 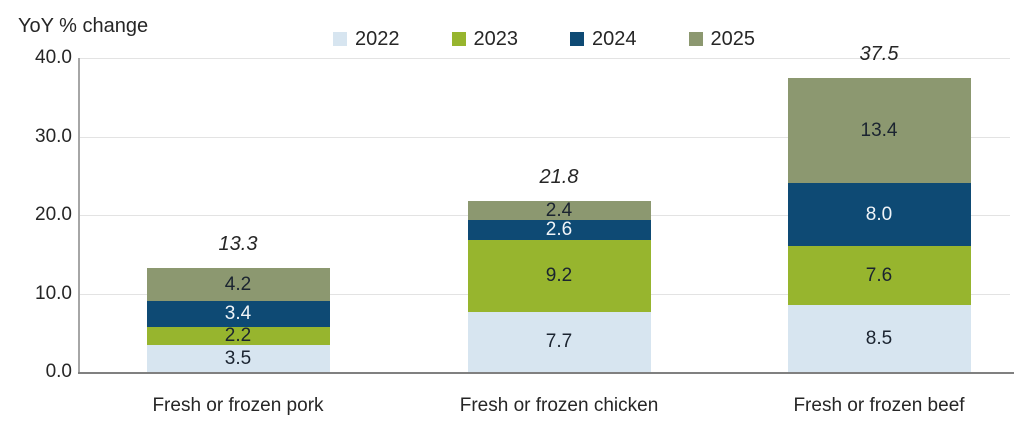 I want to click on legend-item-label: 2023, so click(x=496, y=38).